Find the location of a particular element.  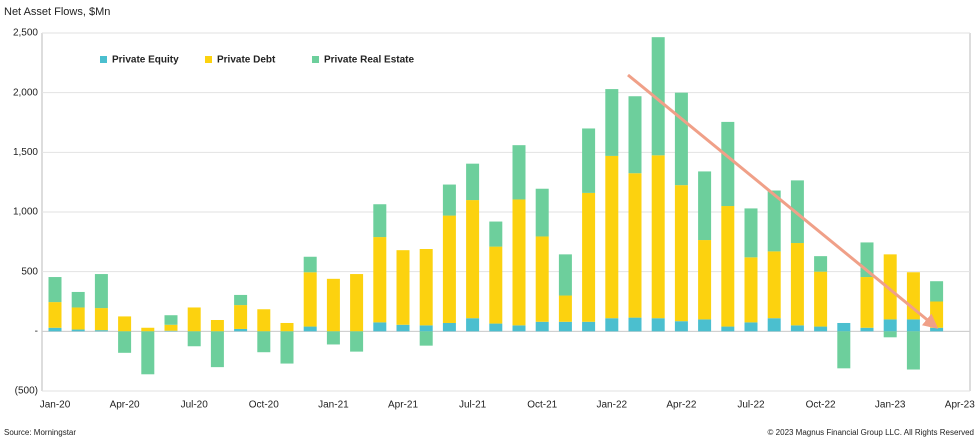

y-tick-label: 1,000 is located at coordinates (25, 212).